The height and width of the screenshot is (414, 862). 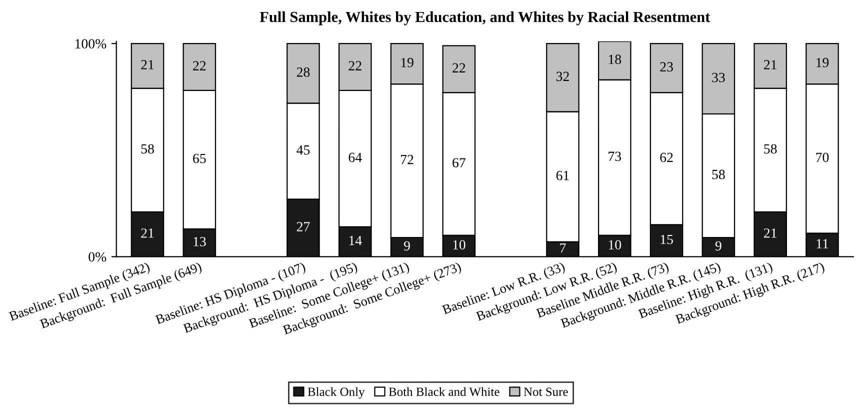 What do you see at coordinates (303, 150) in the screenshot?
I see `data-label: 45` at bounding box center [303, 150].